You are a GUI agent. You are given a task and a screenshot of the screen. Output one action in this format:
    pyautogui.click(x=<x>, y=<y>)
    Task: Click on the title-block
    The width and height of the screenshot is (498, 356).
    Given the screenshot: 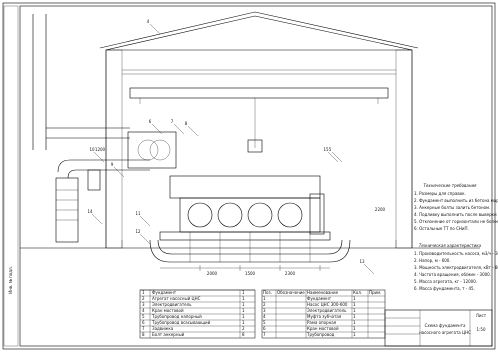 What is the action you would take?
    pyautogui.click(x=438, y=328)
    